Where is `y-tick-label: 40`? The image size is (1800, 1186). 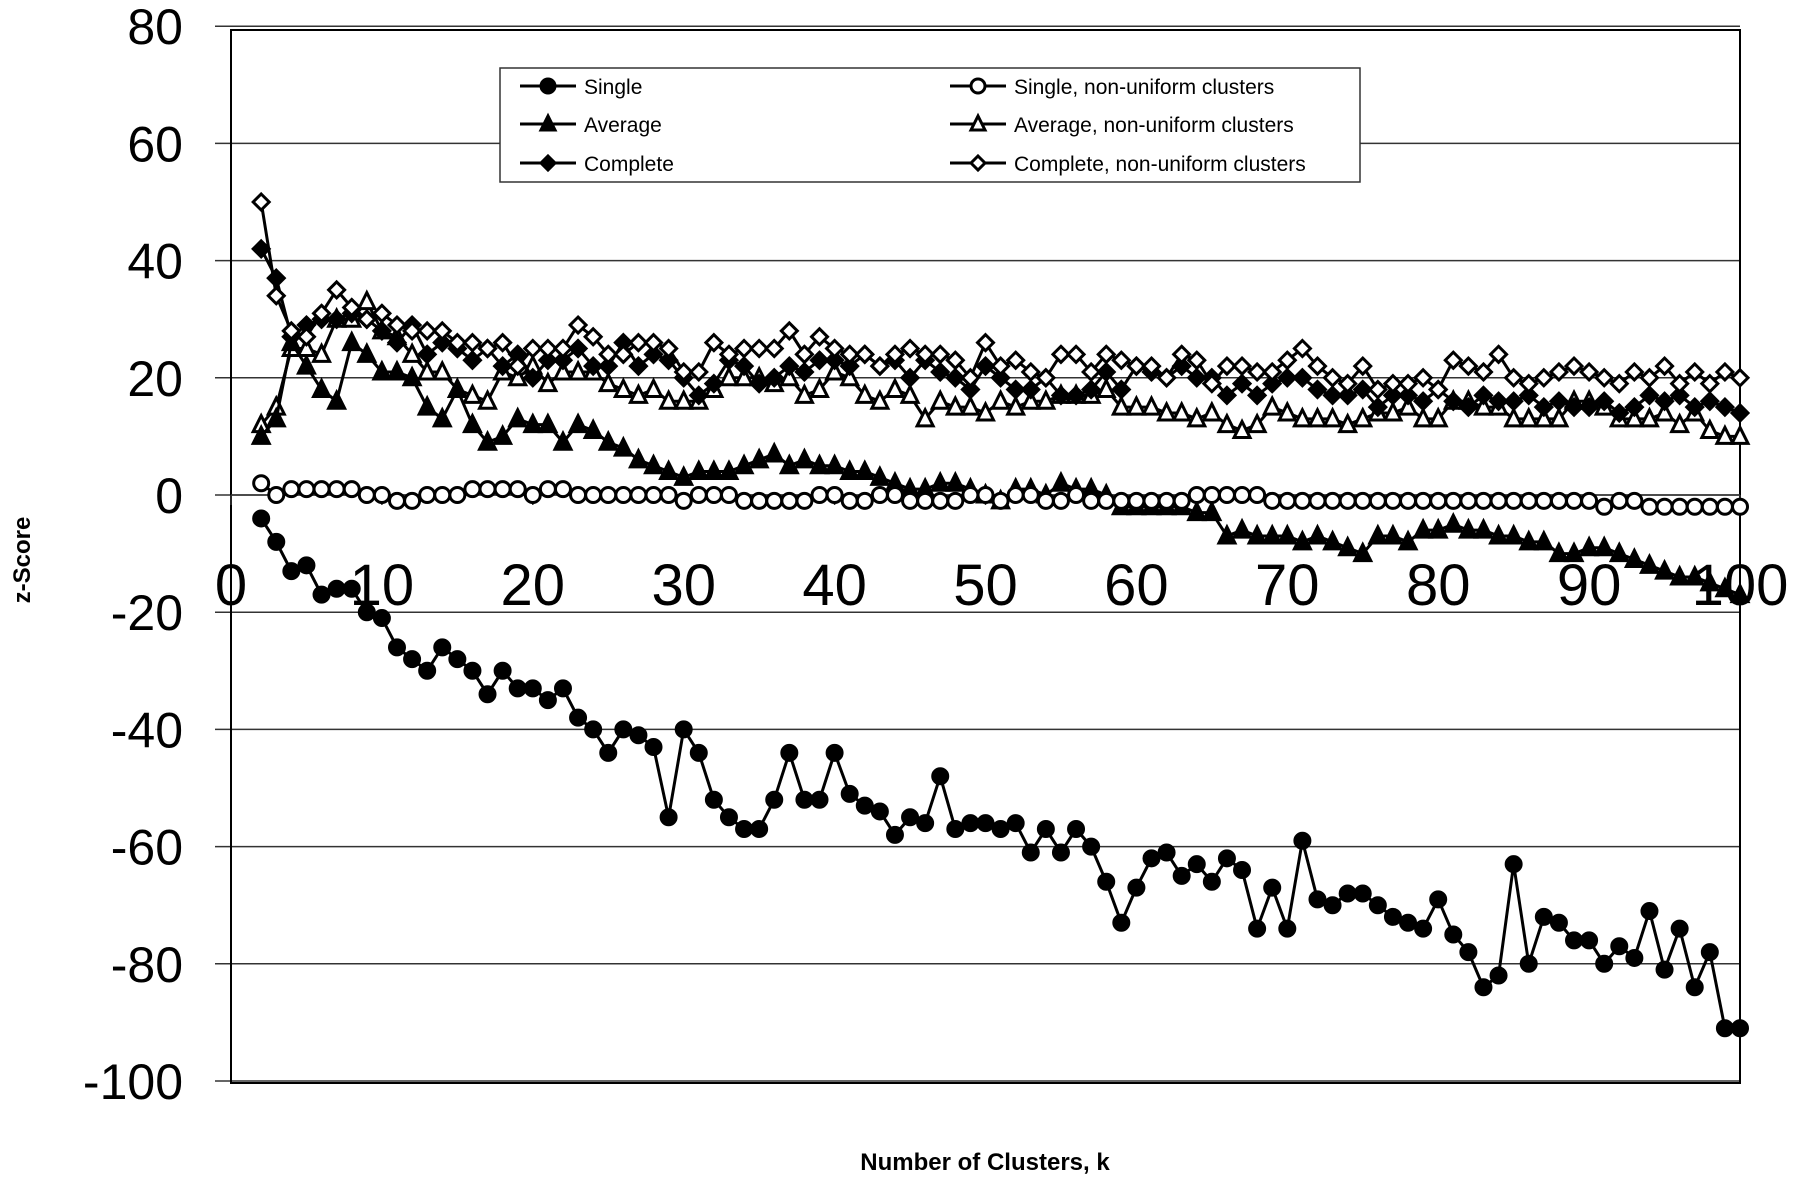
y-tick-label: 40 is located at coordinates (155, 262).